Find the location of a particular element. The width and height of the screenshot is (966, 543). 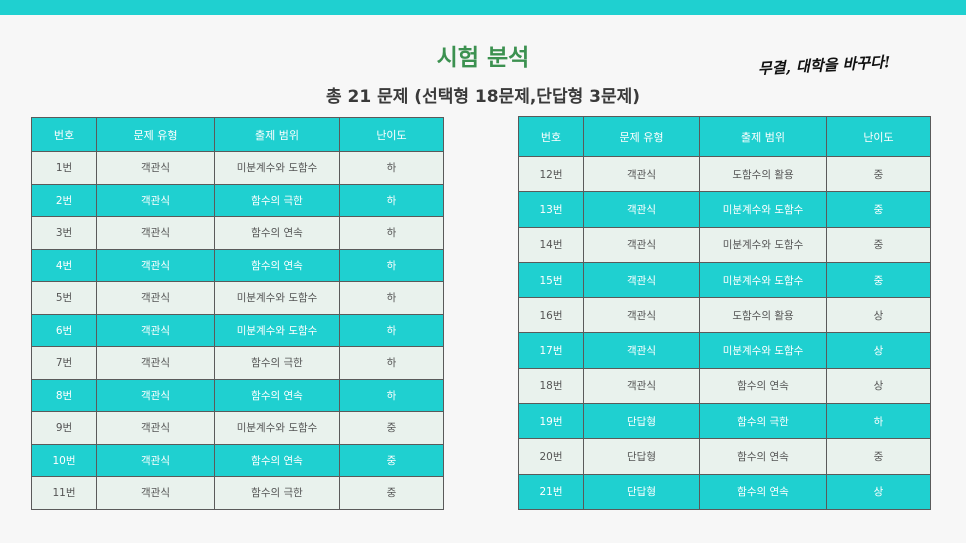

top-accent-bar is located at coordinates (483, 7).